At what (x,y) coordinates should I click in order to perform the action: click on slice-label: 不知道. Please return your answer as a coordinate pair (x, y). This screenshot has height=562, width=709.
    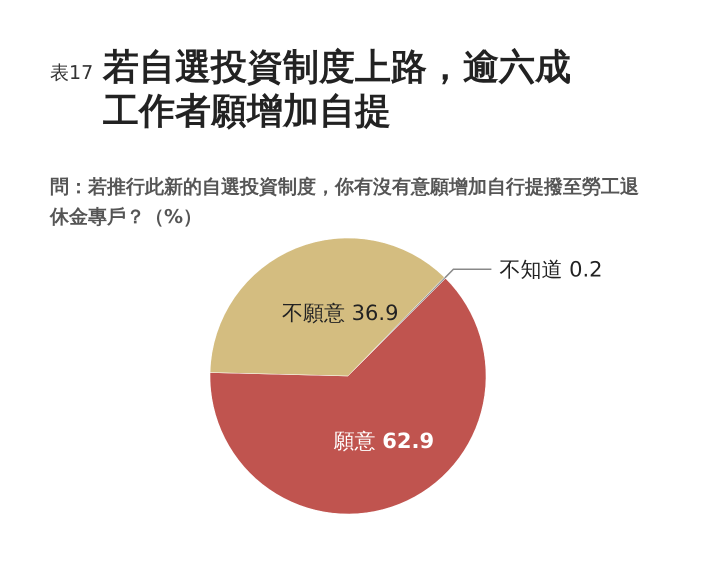
    Looking at the image, I should click on (534, 269).